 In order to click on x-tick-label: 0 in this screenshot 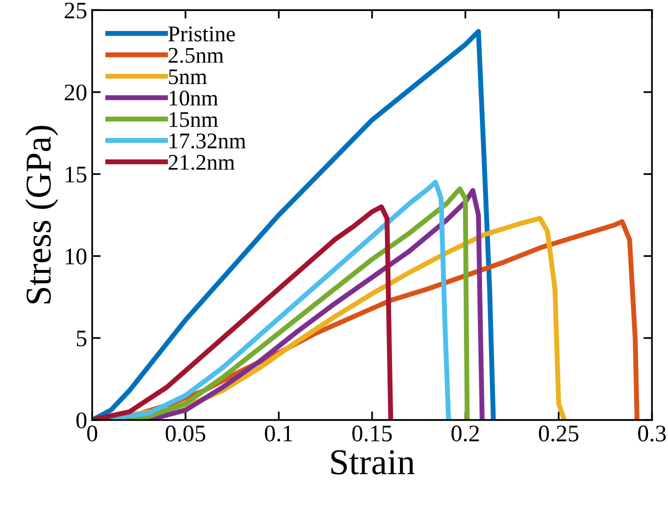, I will do `click(92, 434)`.